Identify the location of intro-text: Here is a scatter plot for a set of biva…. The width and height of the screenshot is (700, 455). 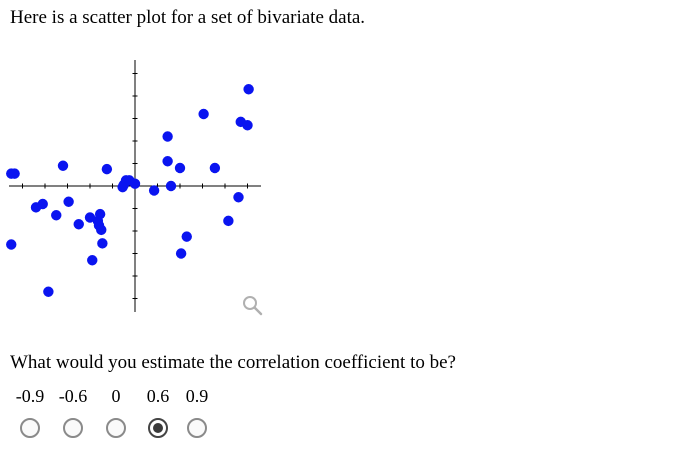
(188, 17).